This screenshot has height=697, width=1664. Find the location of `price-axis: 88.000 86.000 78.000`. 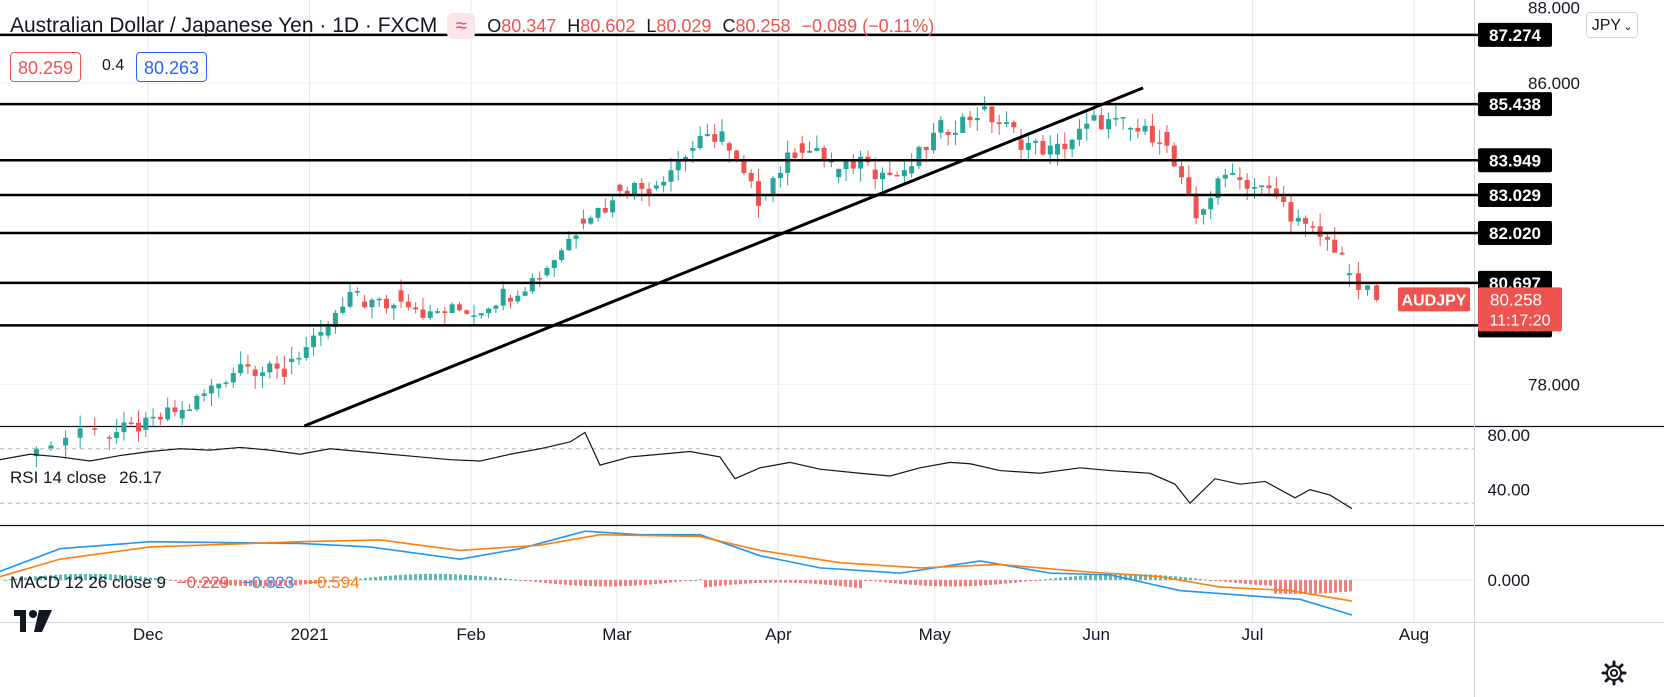

price-axis: 88.000 86.000 78.000 is located at coordinates (1554, 197).